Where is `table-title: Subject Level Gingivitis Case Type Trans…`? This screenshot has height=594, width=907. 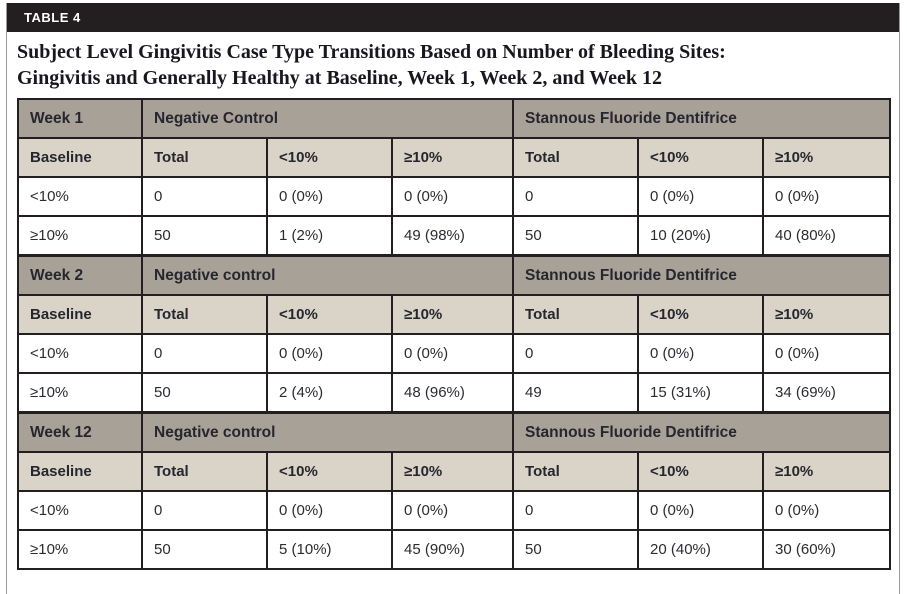
table-title: Subject Level Gingivitis Case Type Trans… is located at coordinates (453, 64).